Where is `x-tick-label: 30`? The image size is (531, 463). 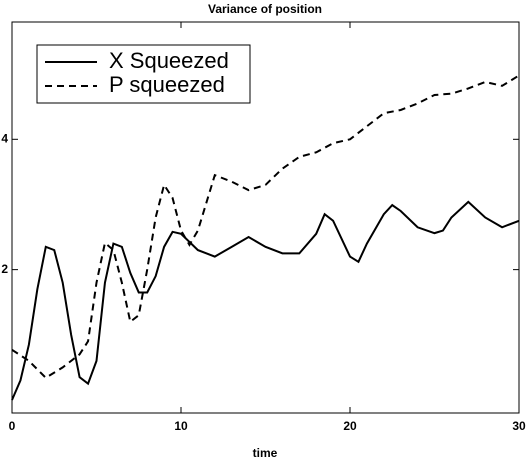 x-tick-label: 30 is located at coordinates (519, 426).